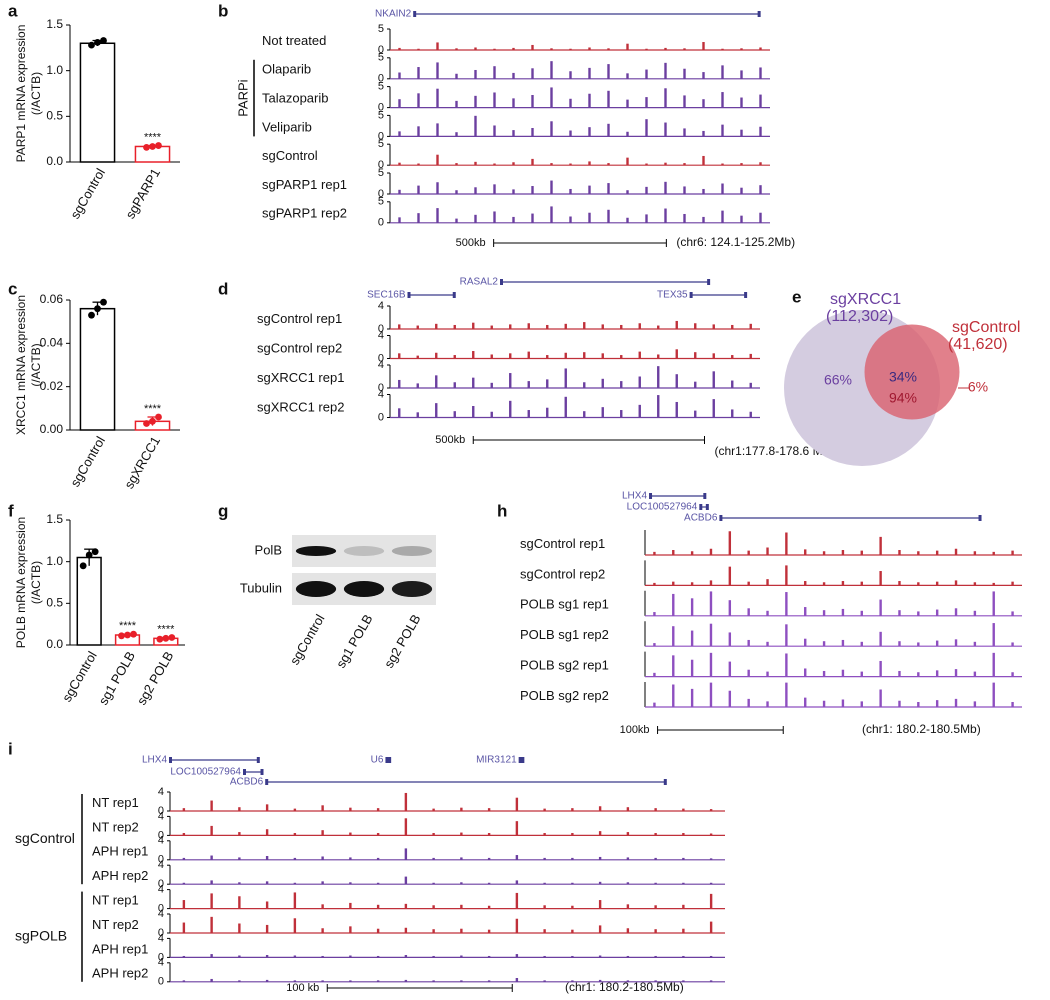  I want to click on scale-bar-label: 500kb, so click(450, 440).